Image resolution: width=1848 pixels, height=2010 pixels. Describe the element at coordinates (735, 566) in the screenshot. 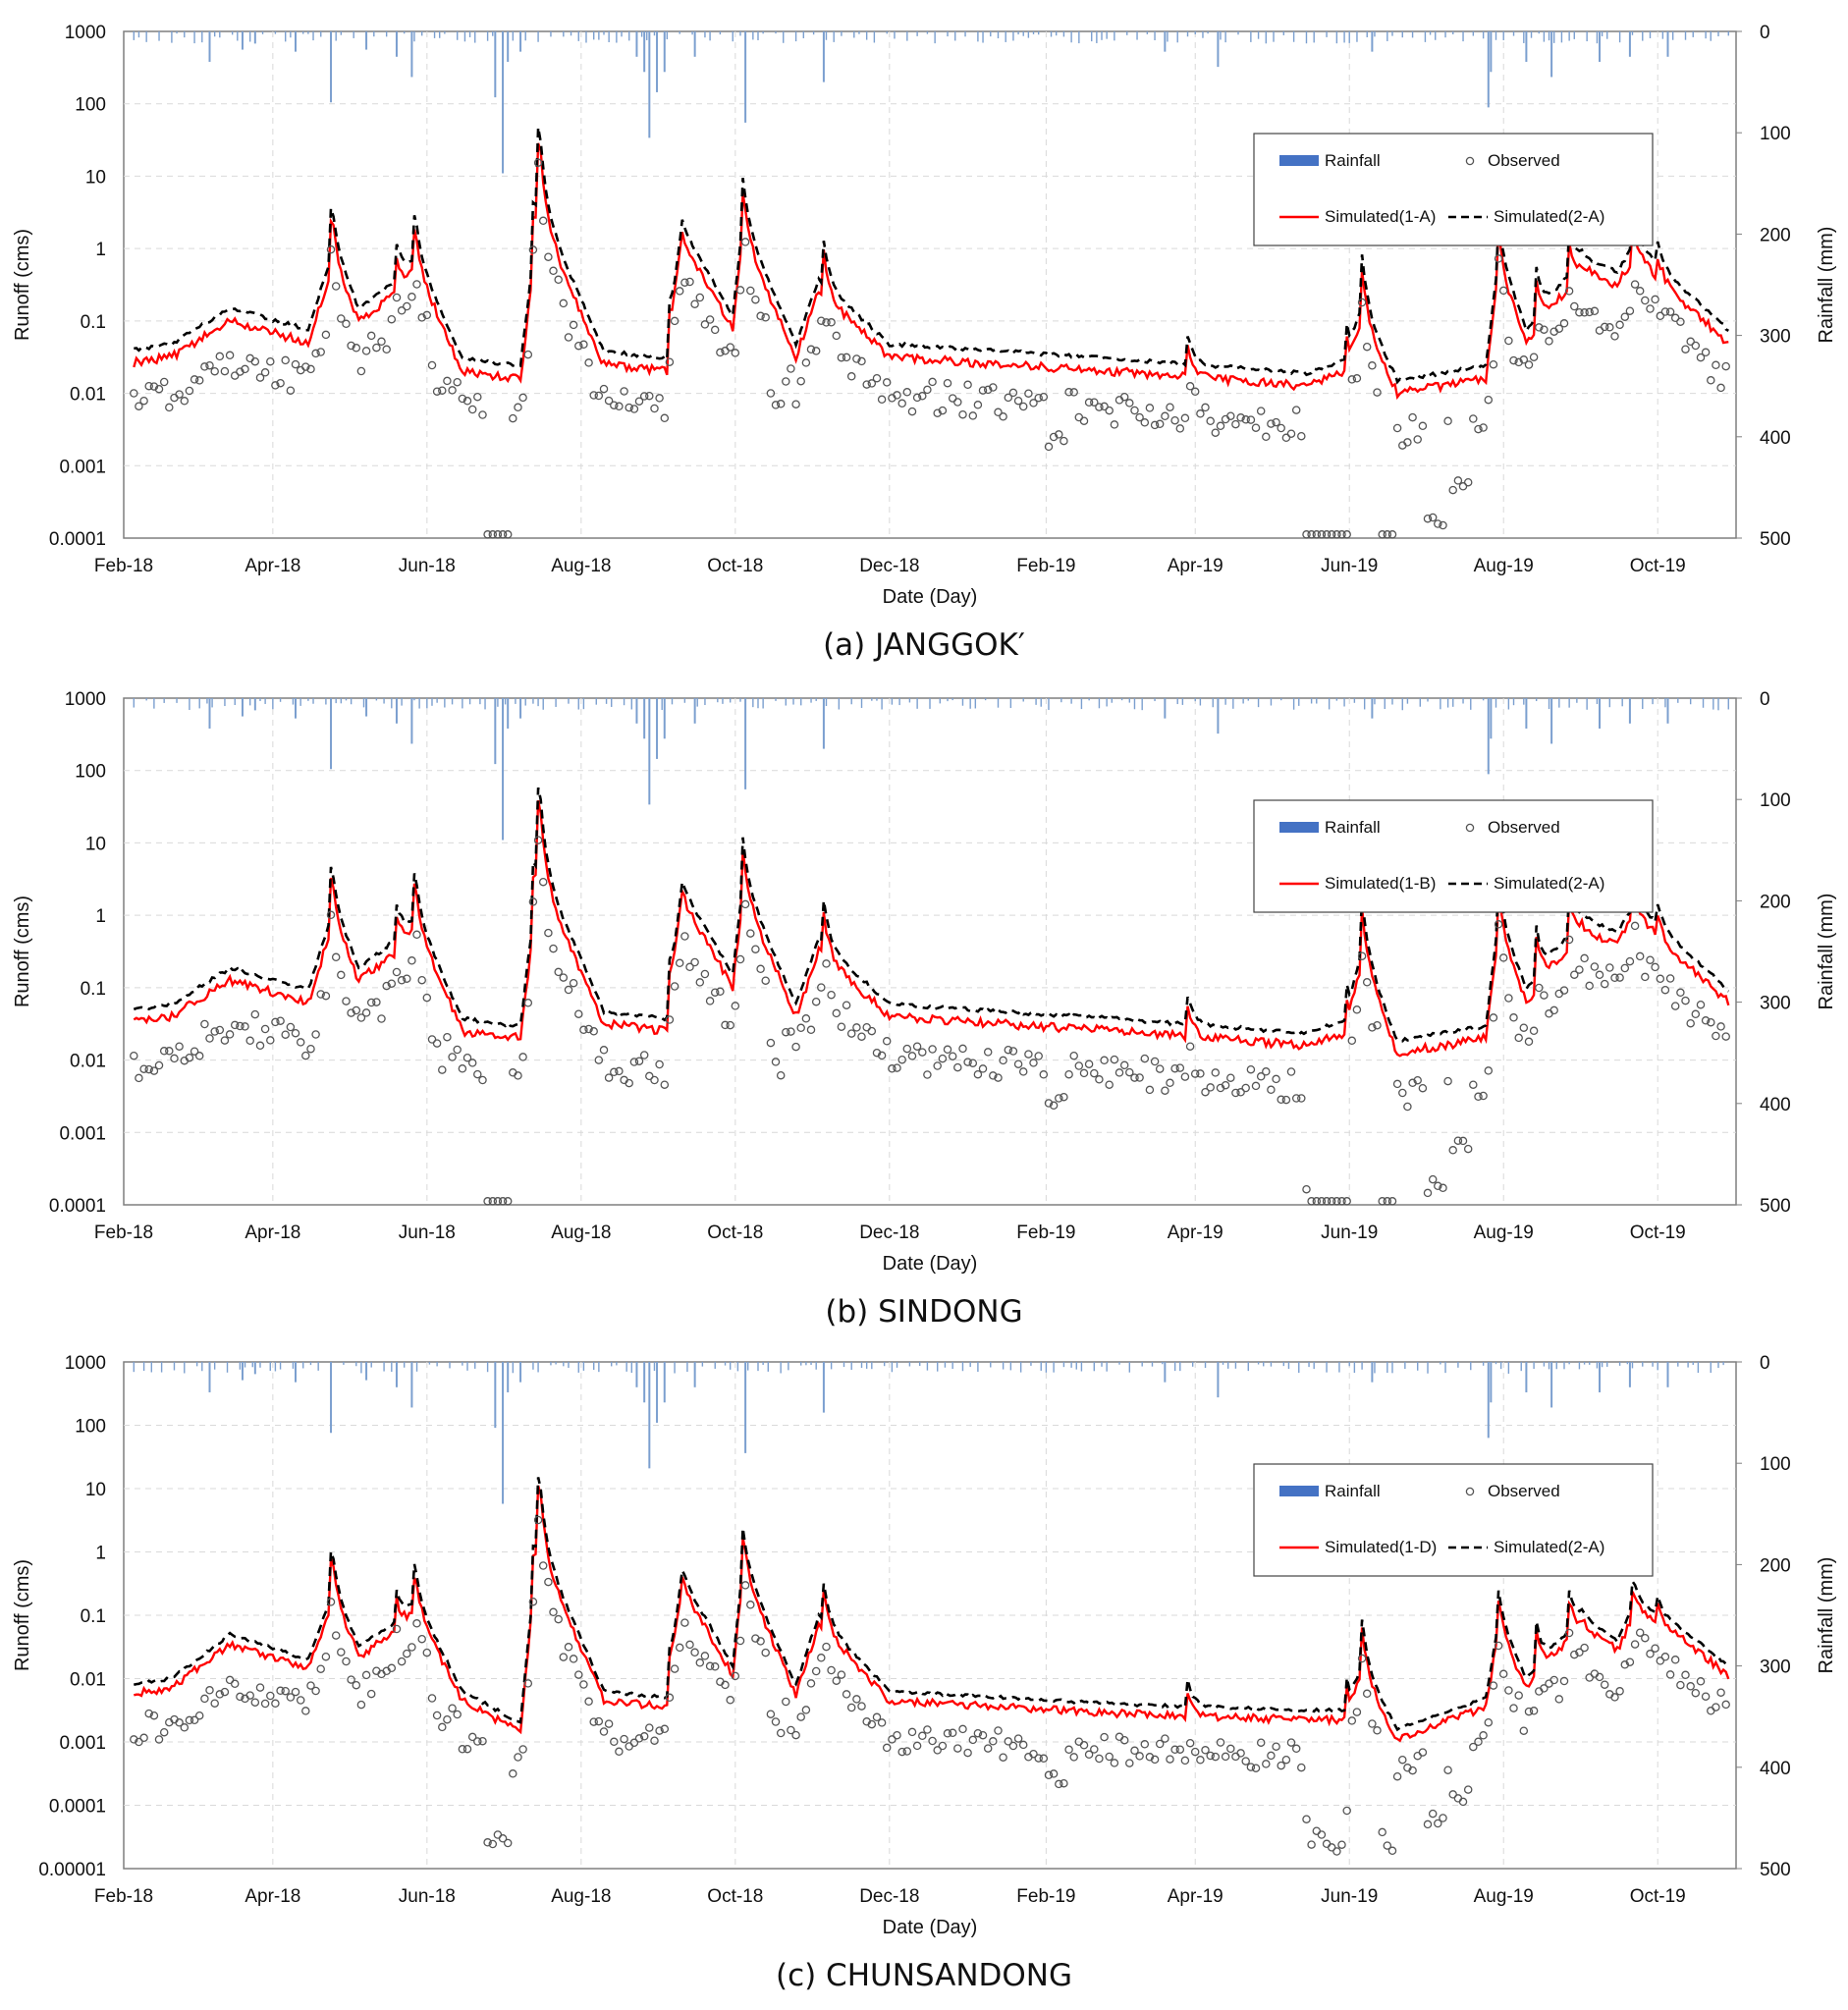

I see `x-tick-label: Oct-18` at that location.